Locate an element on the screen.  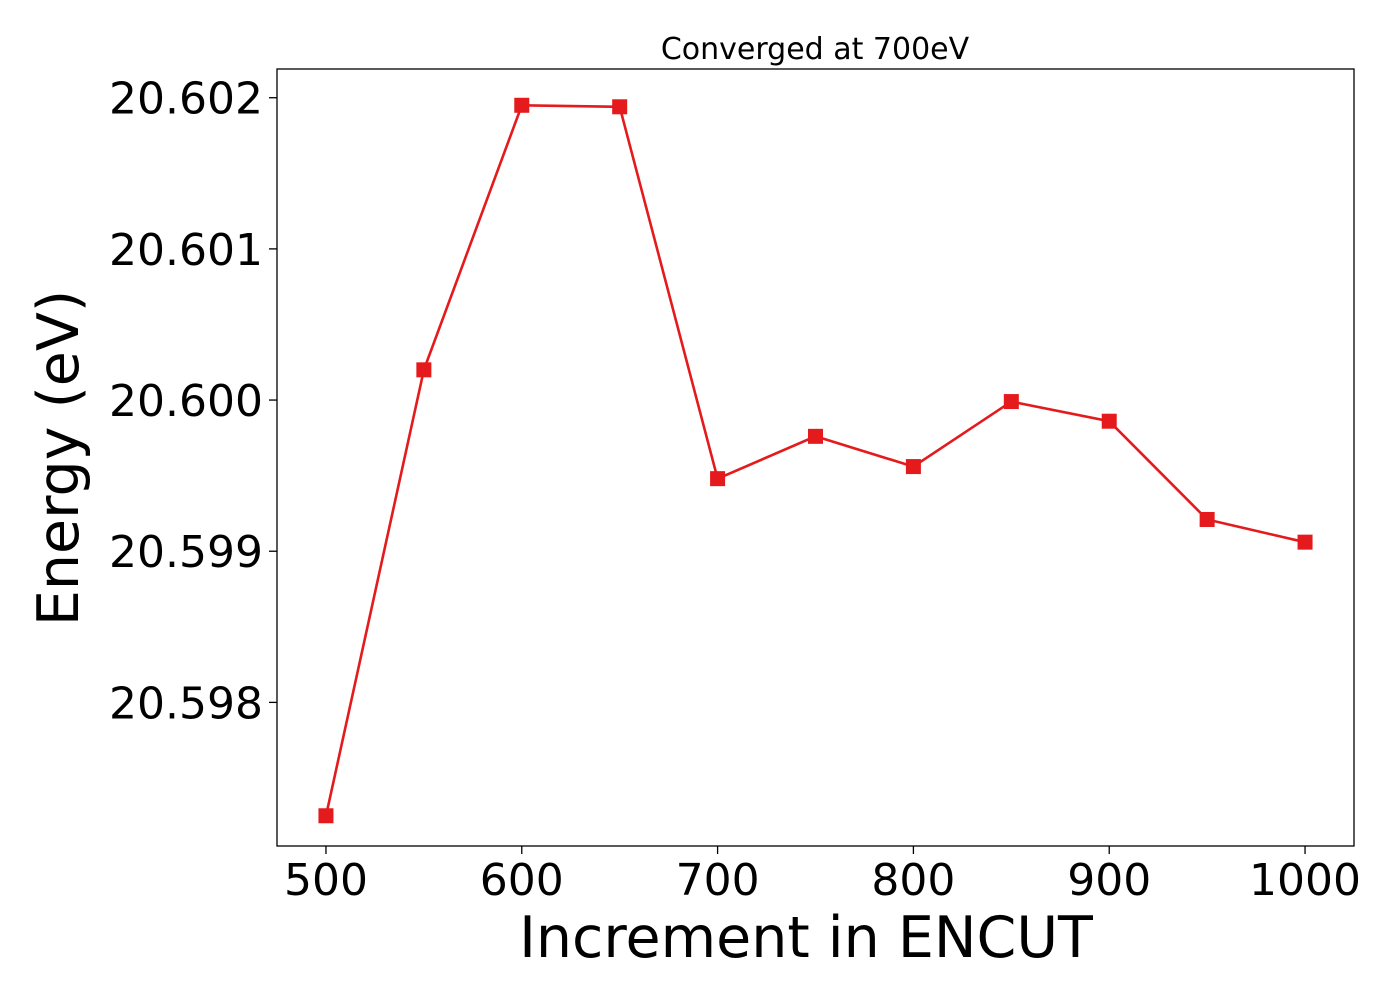
y-axis-label: Energy (eV) is located at coordinates (59, 458).